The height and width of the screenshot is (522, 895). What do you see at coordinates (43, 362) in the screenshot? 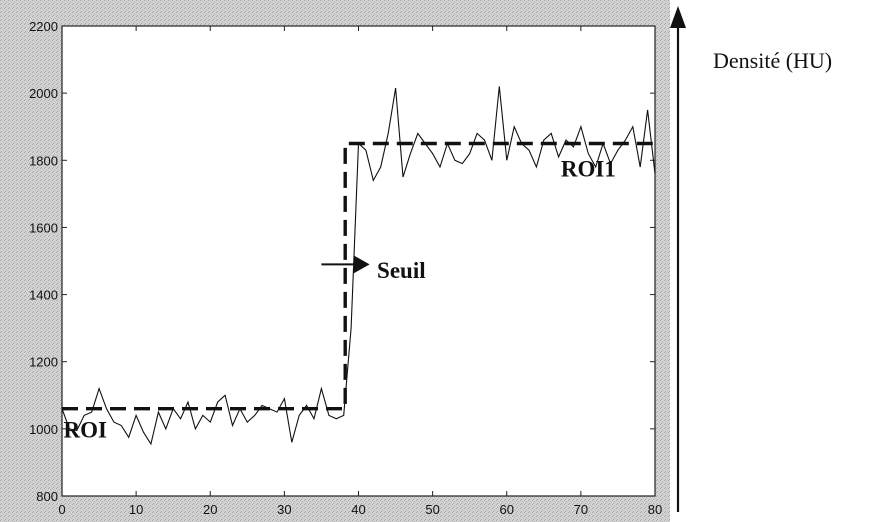
I see `y-tick-label: 1200` at bounding box center [43, 362].